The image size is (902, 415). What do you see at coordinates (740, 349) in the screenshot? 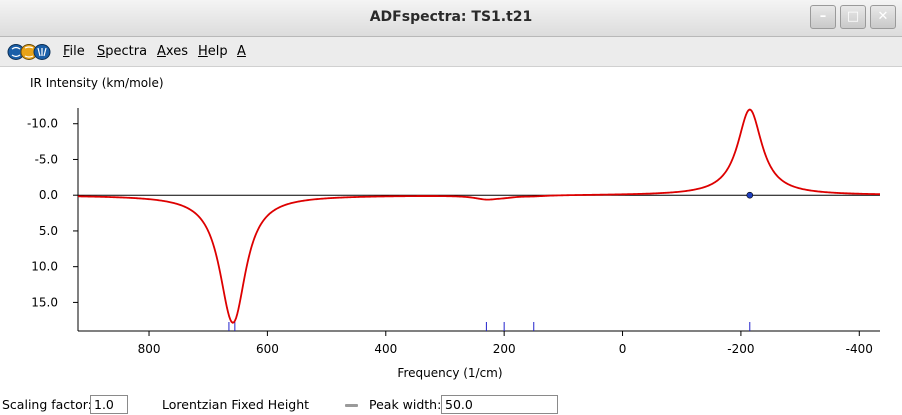
I see `x-tick-label: -200` at bounding box center [740, 349].